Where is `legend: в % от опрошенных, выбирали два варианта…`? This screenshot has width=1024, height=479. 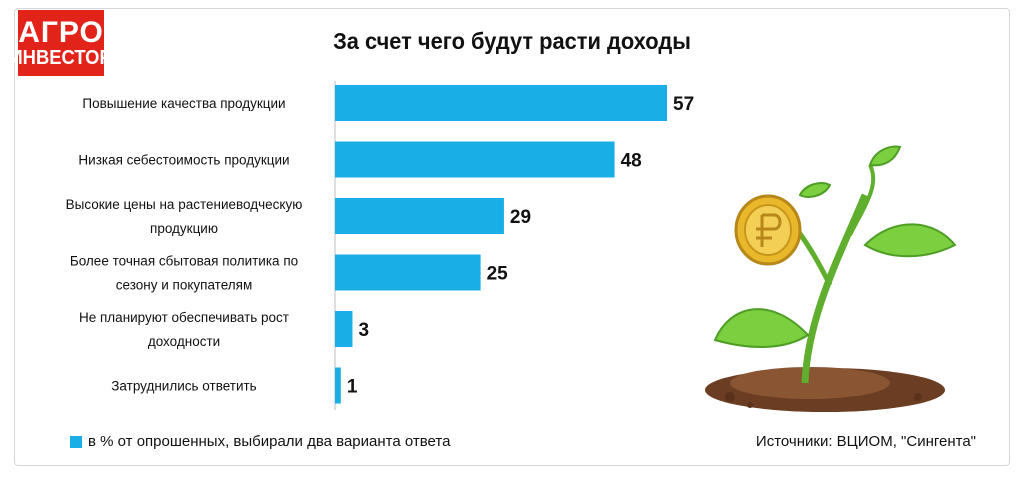 legend: в % от опрошенных, выбирали два варианта… is located at coordinates (260, 441).